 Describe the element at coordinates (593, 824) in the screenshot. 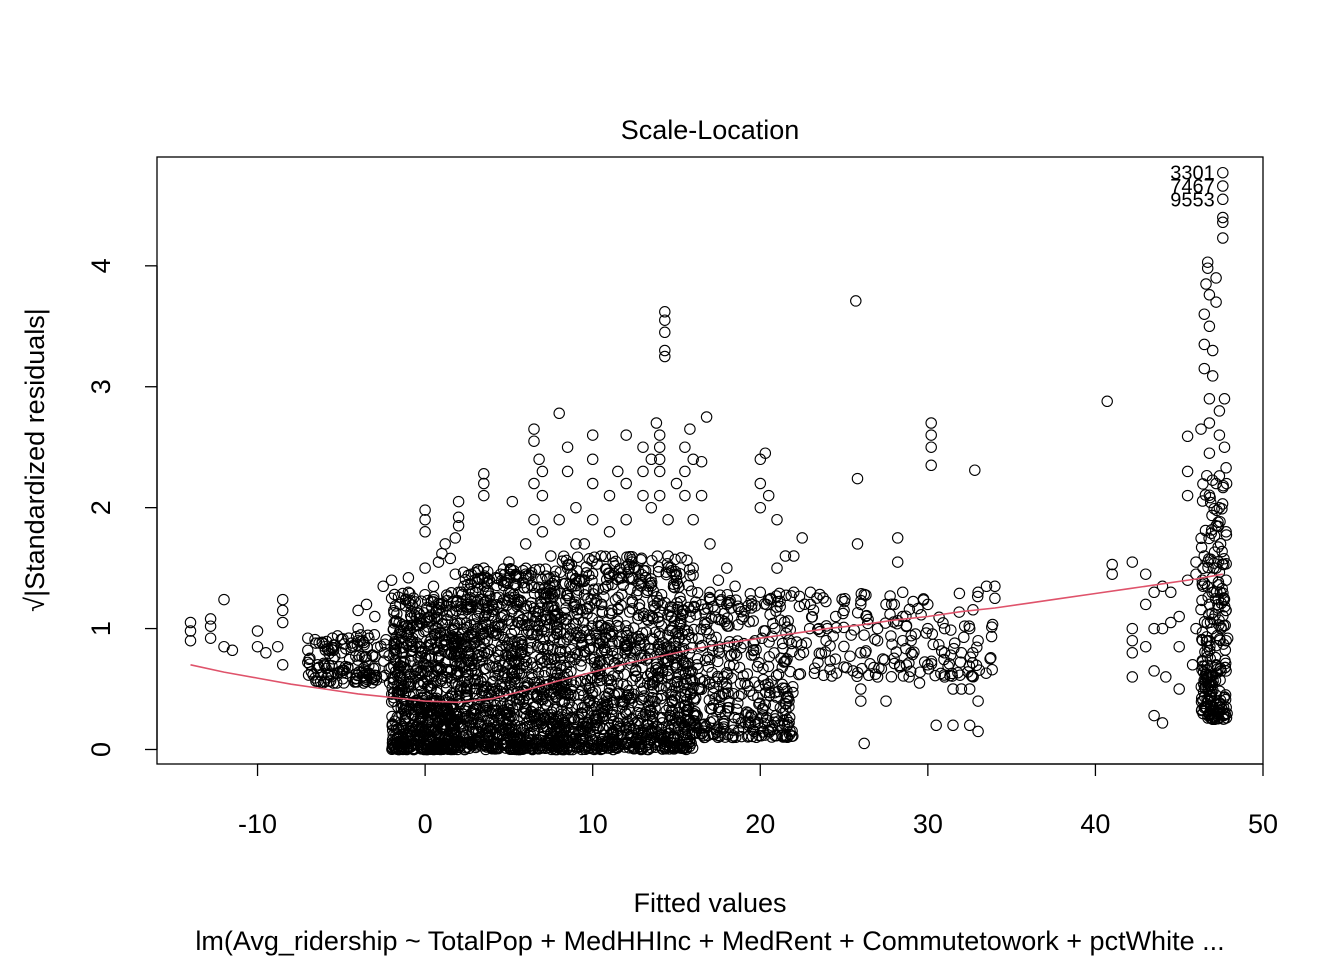

I see `x-tick-label: 10` at that location.